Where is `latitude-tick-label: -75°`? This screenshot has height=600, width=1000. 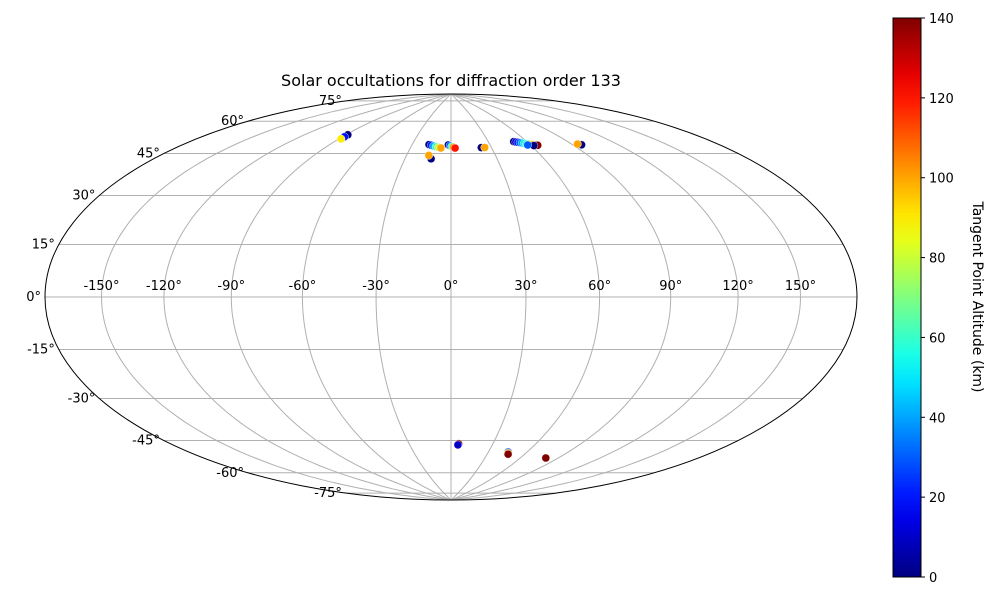
latitude-tick-label: -75° is located at coordinates (328, 493).